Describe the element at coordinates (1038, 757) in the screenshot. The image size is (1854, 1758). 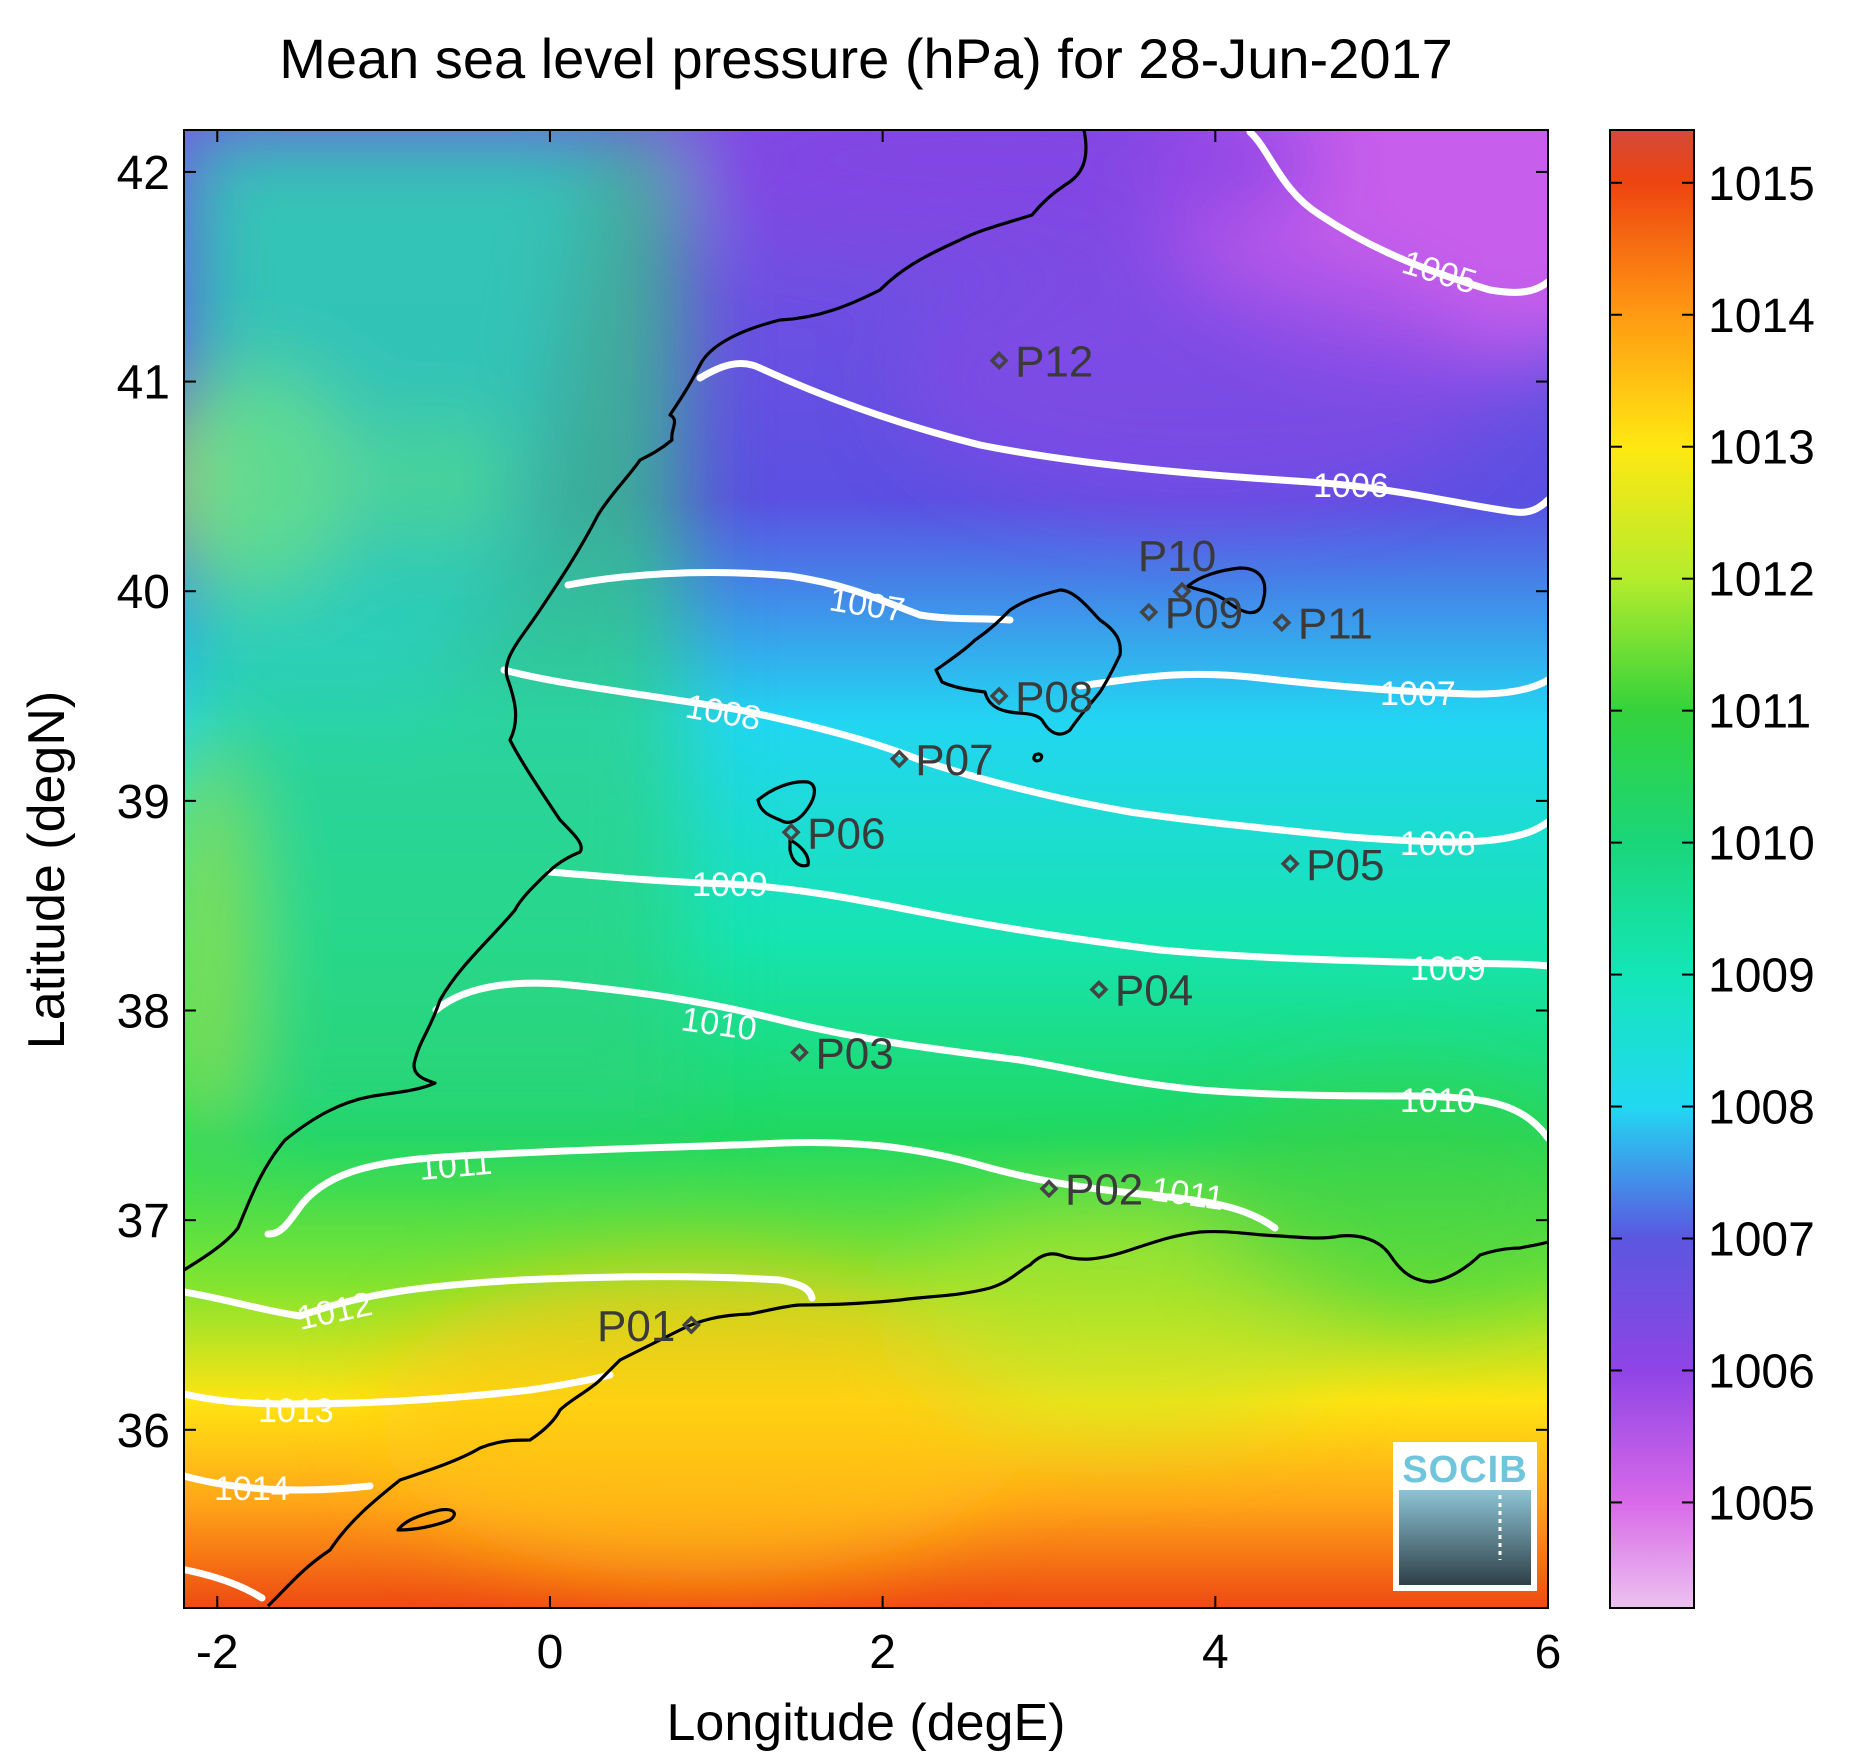
I see `coastline-cabrera` at that location.